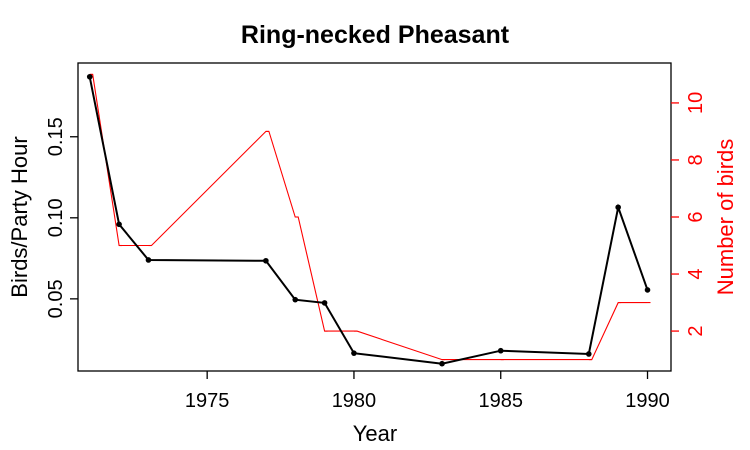  Describe the element at coordinates (500, 401) in the screenshot. I see `x-tick-label: 1985` at that location.